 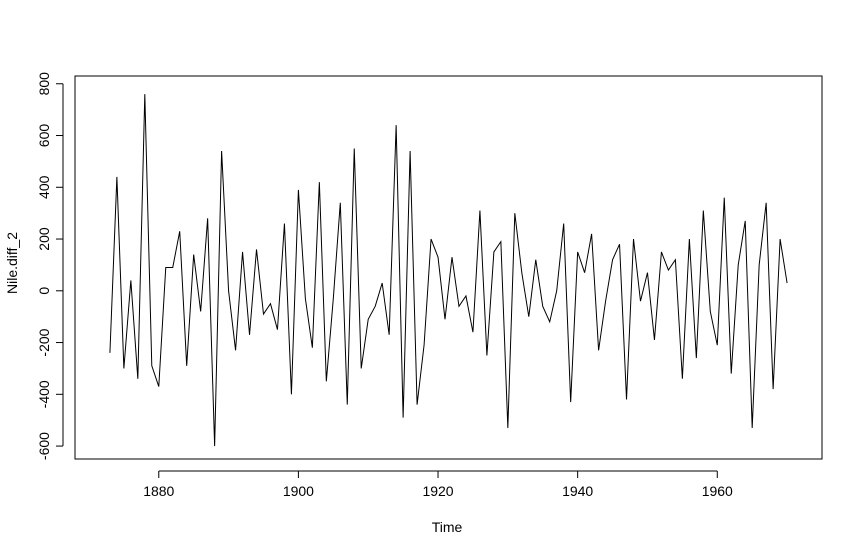 I want to click on x-axis: 1880 1900 1920 1940 1960, so click(x=438, y=484).